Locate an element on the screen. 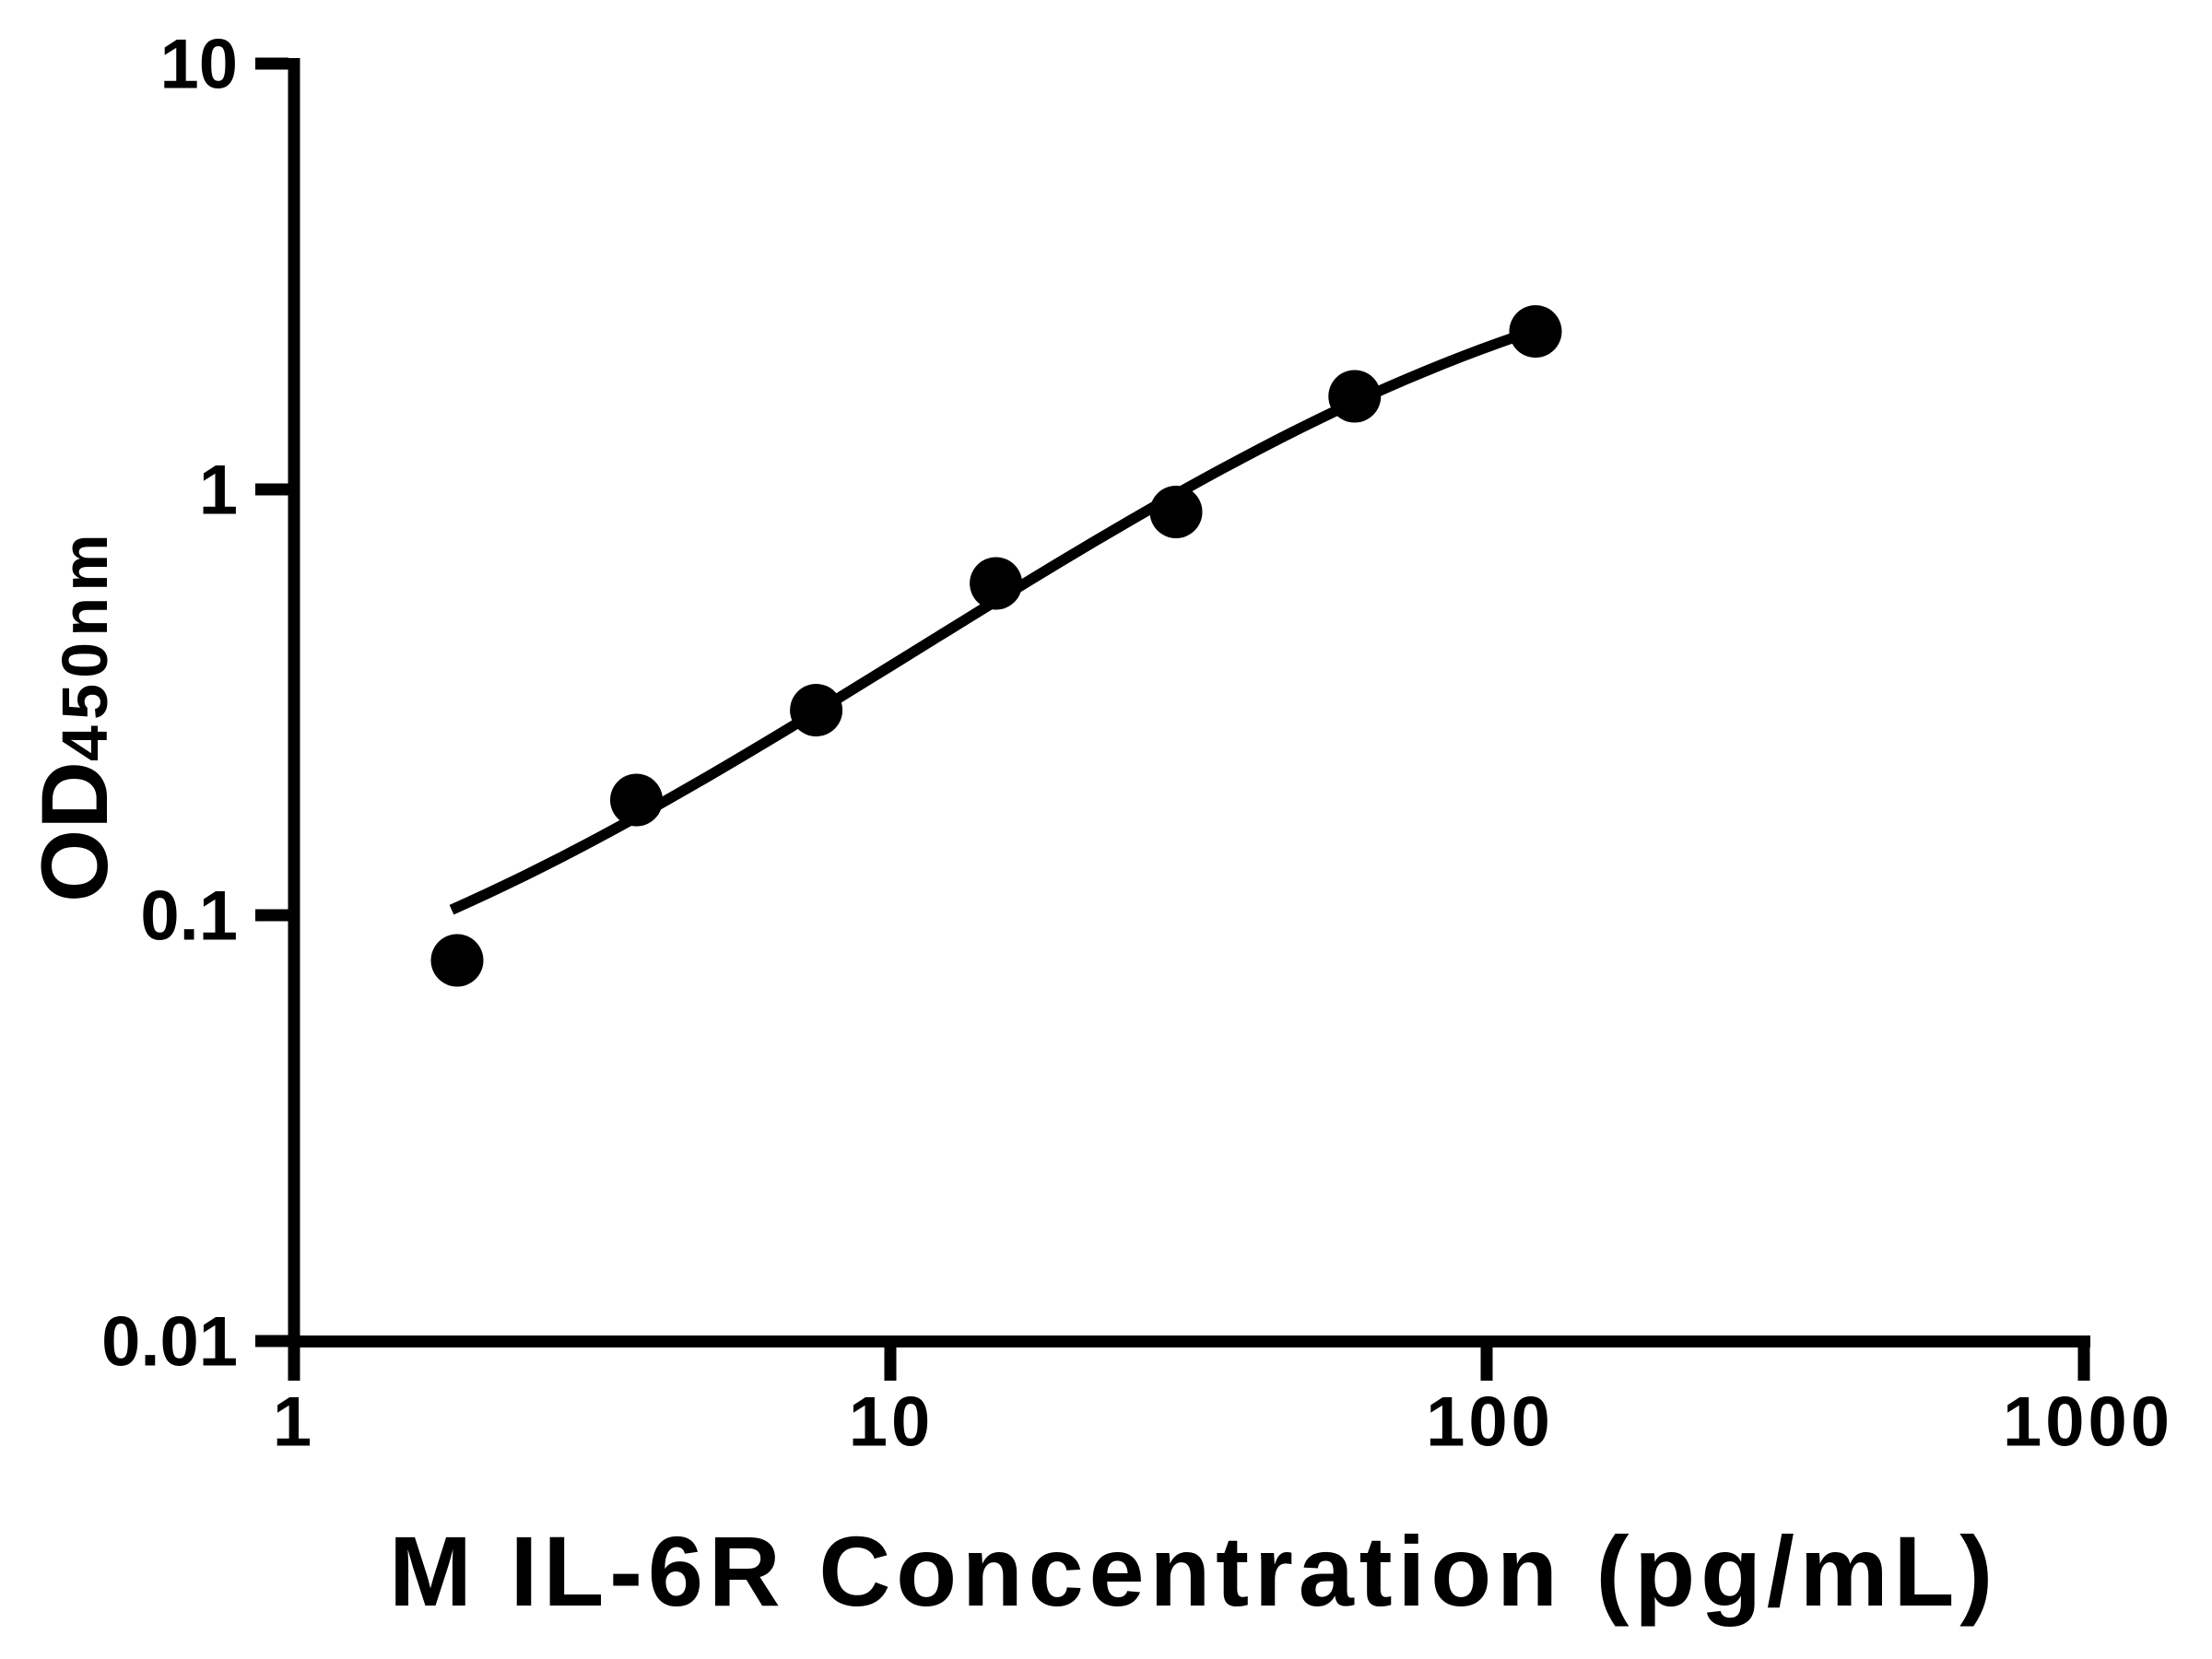  svg-text: 1000 is located at coordinates (2088, 1422).